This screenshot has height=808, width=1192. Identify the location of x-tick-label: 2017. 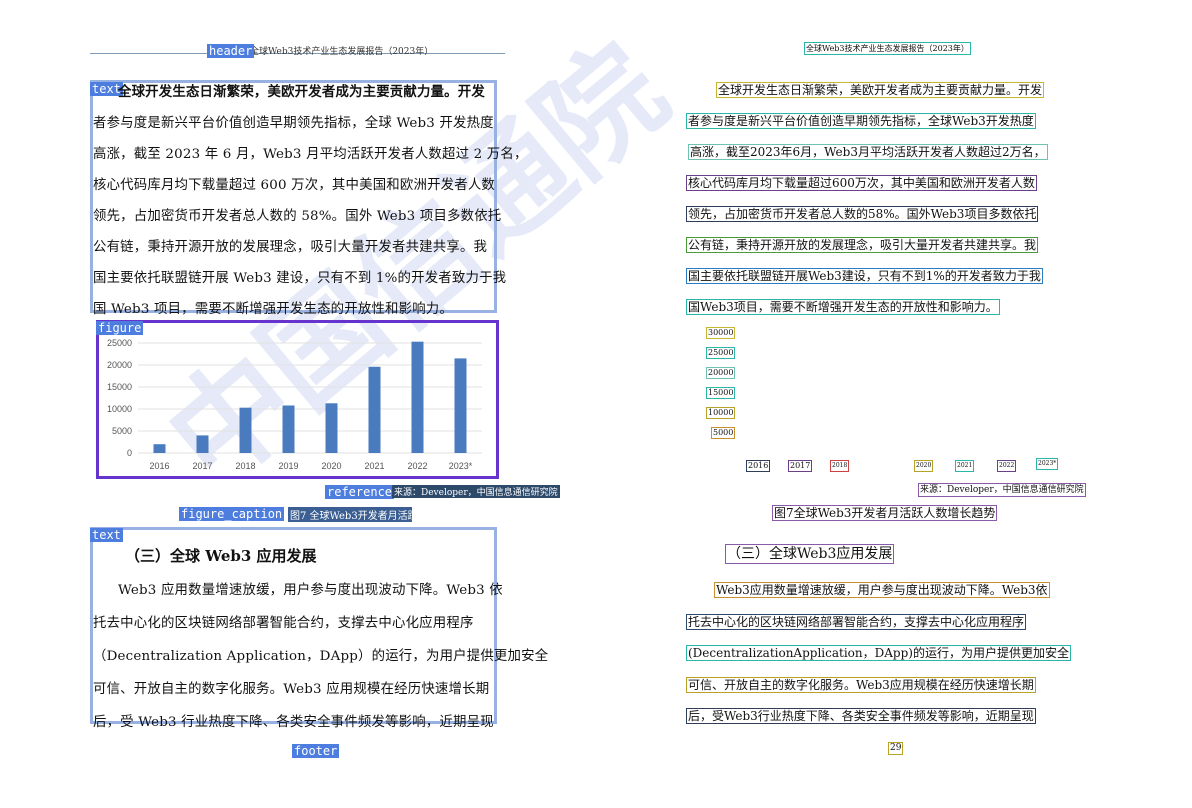
(202, 466).